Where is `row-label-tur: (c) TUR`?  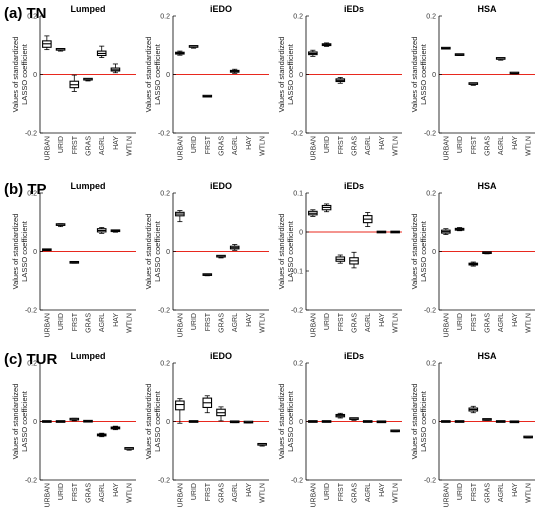
row-label-tur: (c) TUR is located at coordinates (30, 359).